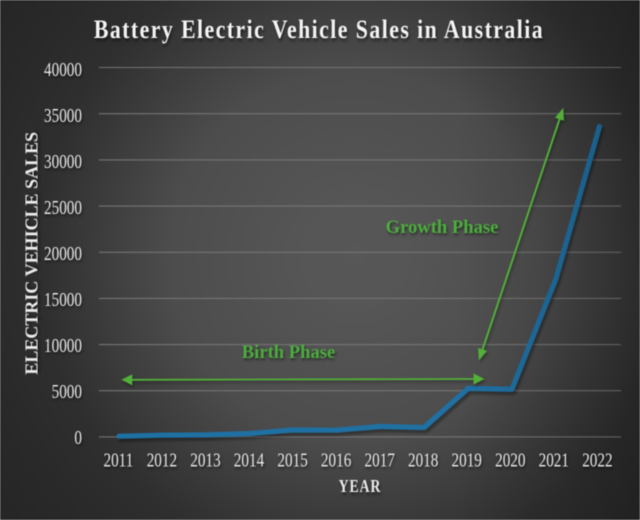 The image size is (640, 520). What do you see at coordinates (467, 460) in the screenshot?
I see `svg-text: 2019` at bounding box center [467, 460].